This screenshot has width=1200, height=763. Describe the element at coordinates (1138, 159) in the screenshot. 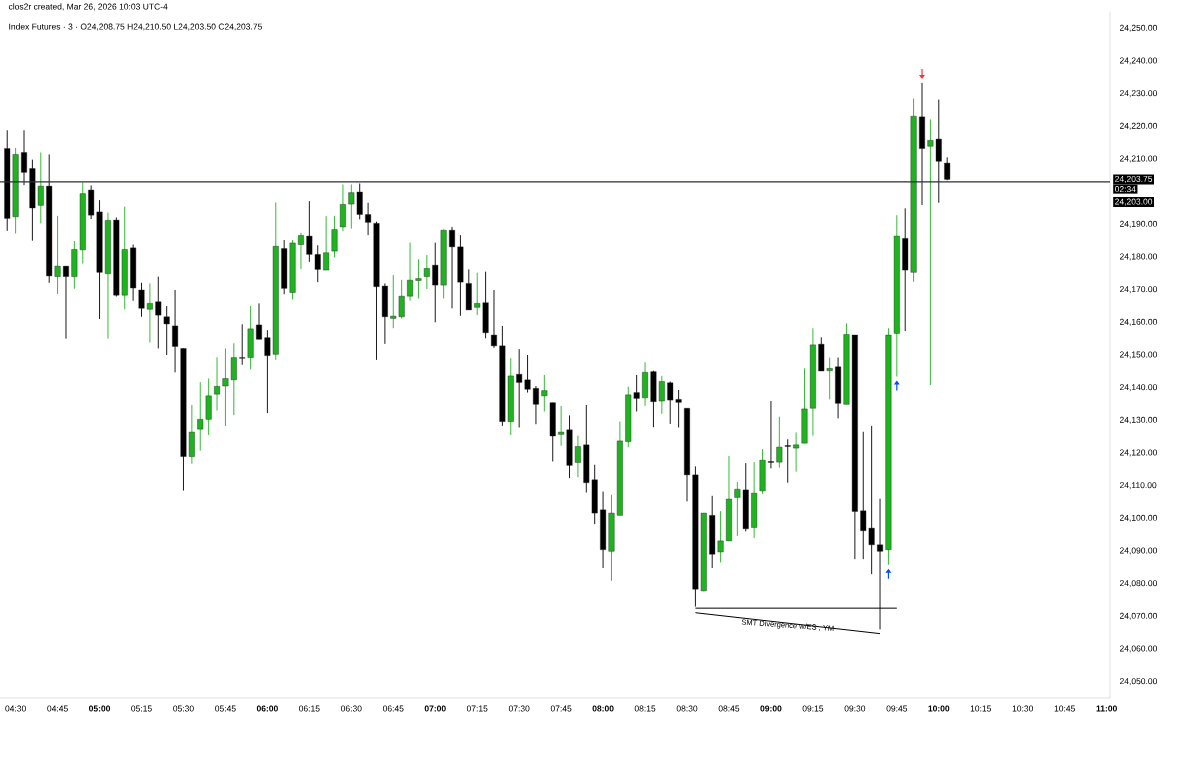

I see `y-tick-label: 24,210.00` at that location.